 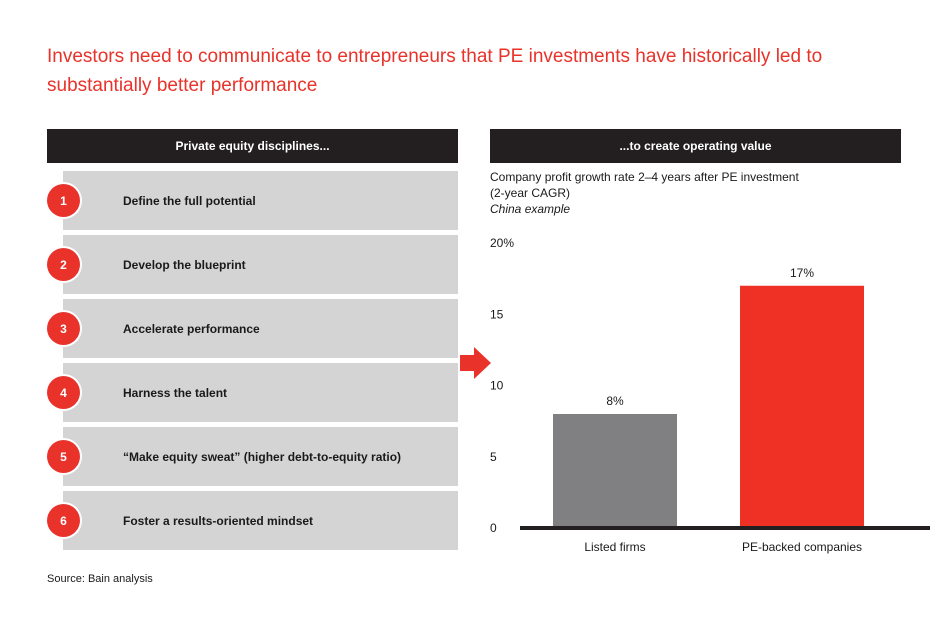 I want to click on step-row: Define the full potential, so click(x=260, y=200).